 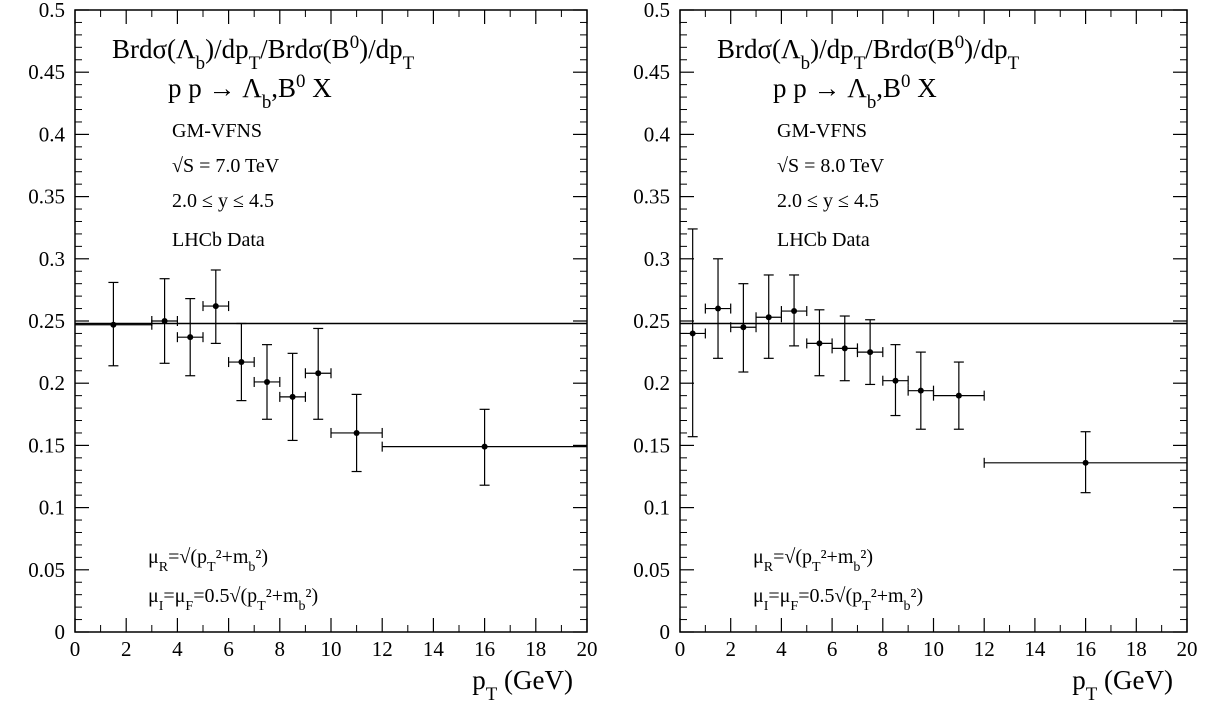 What do you see at coordinates (228, 649) in the screenshot?
I see `x-tick-label: 6` at bounding box center [228, 649].